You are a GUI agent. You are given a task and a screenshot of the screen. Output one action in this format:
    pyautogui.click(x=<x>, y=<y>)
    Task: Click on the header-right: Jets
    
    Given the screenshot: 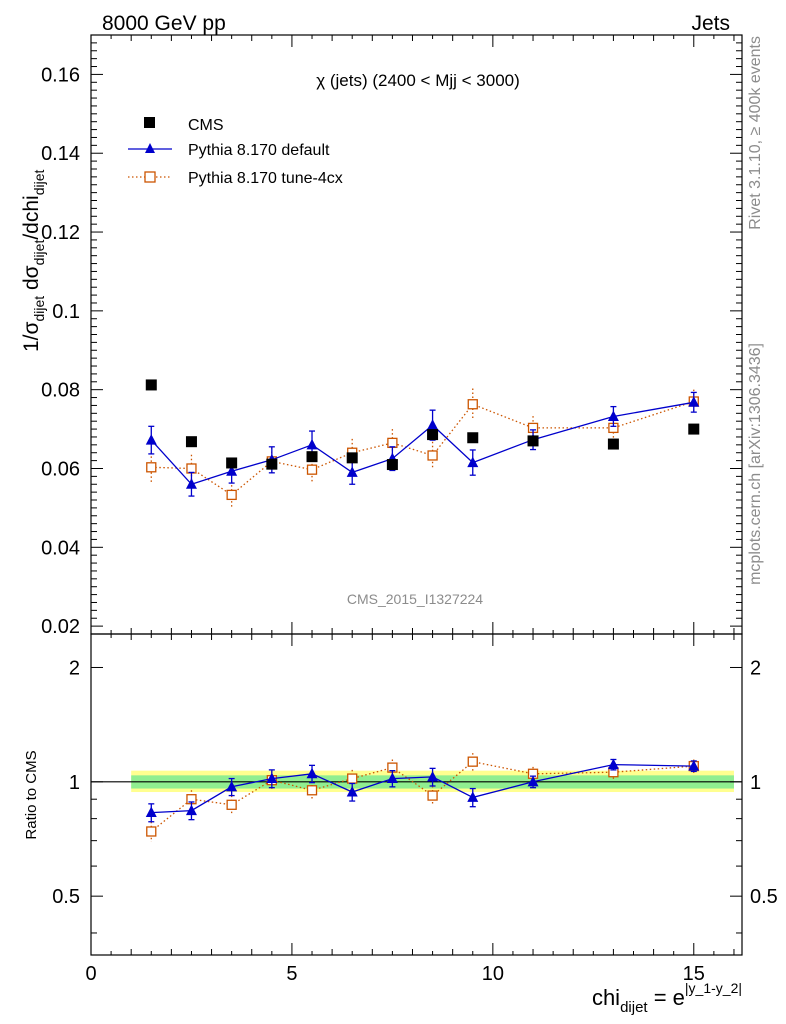 What is the action you would take?
    pyautogui.click(x=710, y=23)
    